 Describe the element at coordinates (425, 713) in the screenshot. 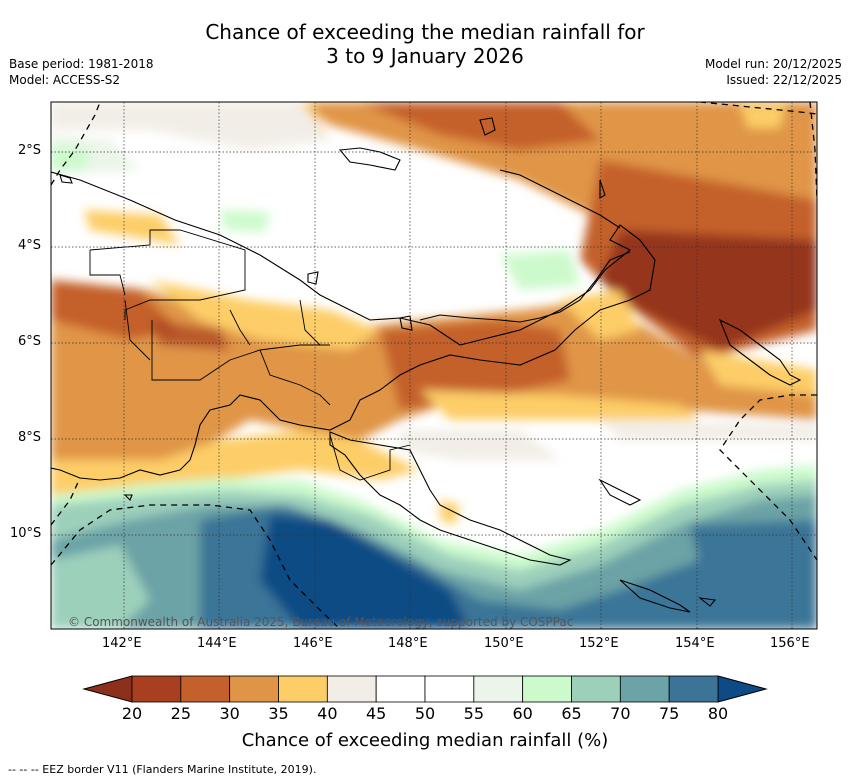

I see `colorbar-tick-label: 50` at that location.